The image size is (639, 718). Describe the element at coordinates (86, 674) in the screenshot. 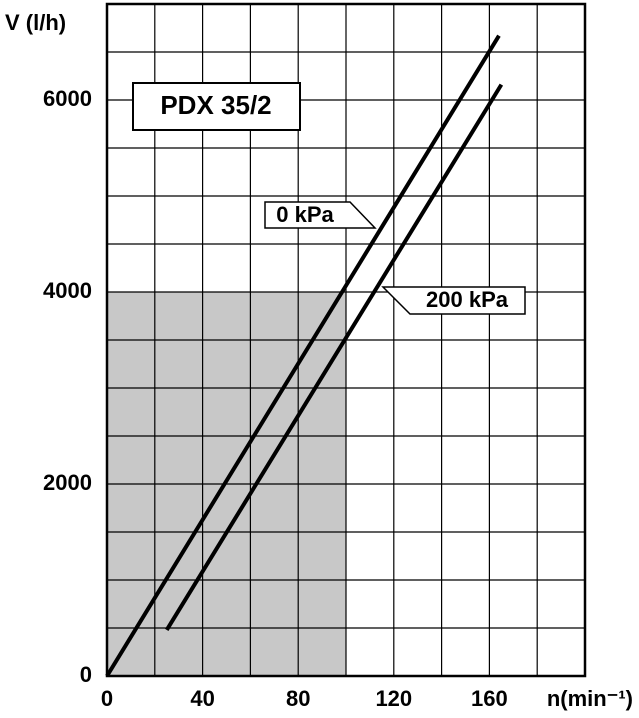

I see `y-tick-label: 0` at that location.